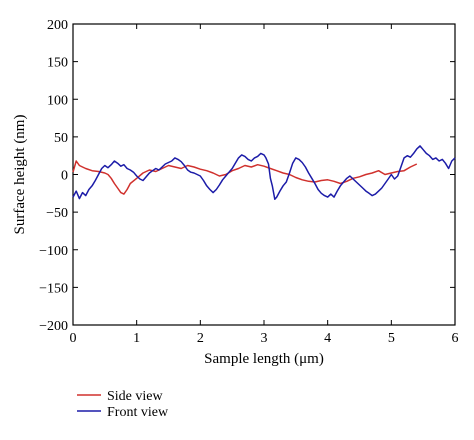 This screenshot has height=440, width=474. What do you see at coordinates (264, 338) in the screenshot?
I see `x-tick-label: 3` at bounding box center [264, 338].